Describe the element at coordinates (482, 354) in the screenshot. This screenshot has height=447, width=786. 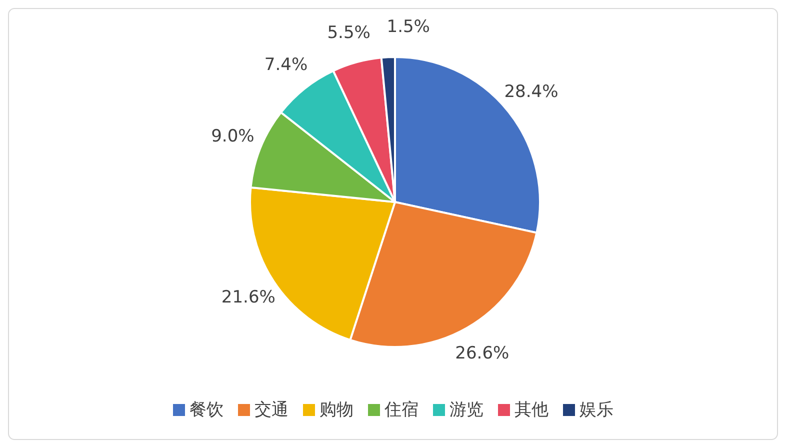
I see `data-label: 26.6%` at that location.